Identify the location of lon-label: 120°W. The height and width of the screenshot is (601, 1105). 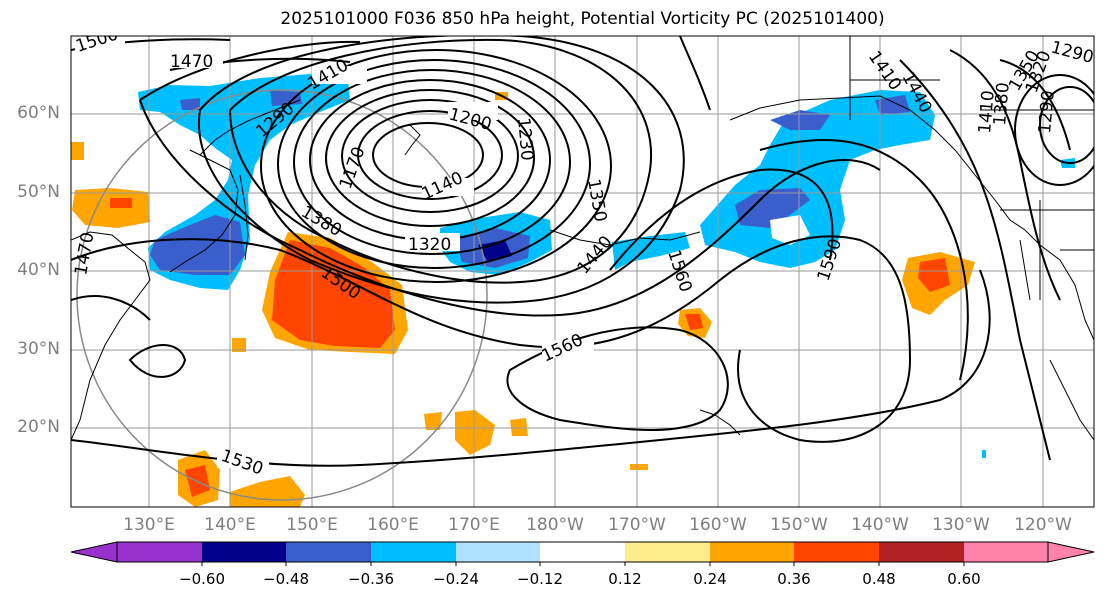
(1043, 525).